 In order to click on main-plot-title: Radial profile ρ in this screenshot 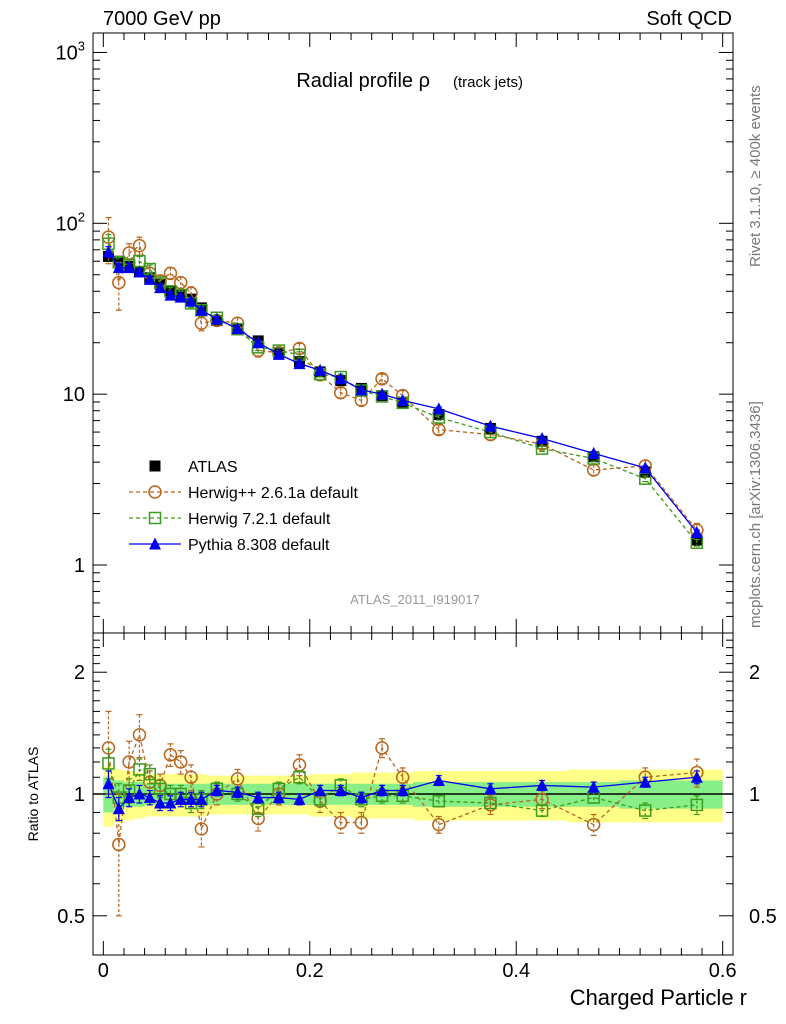, I will do `click(363, 81)`.